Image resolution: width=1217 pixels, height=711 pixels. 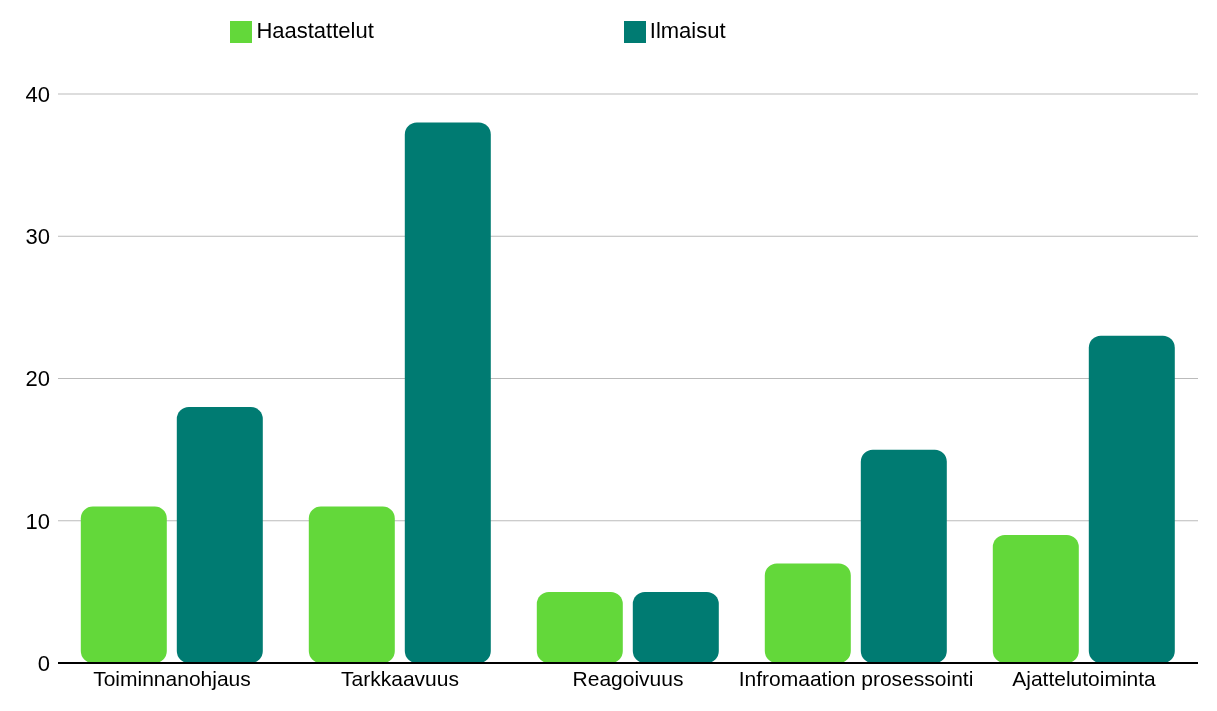 I want to click on x-tick-label: Toiminnanohjaus, so click(x=172, y=678).